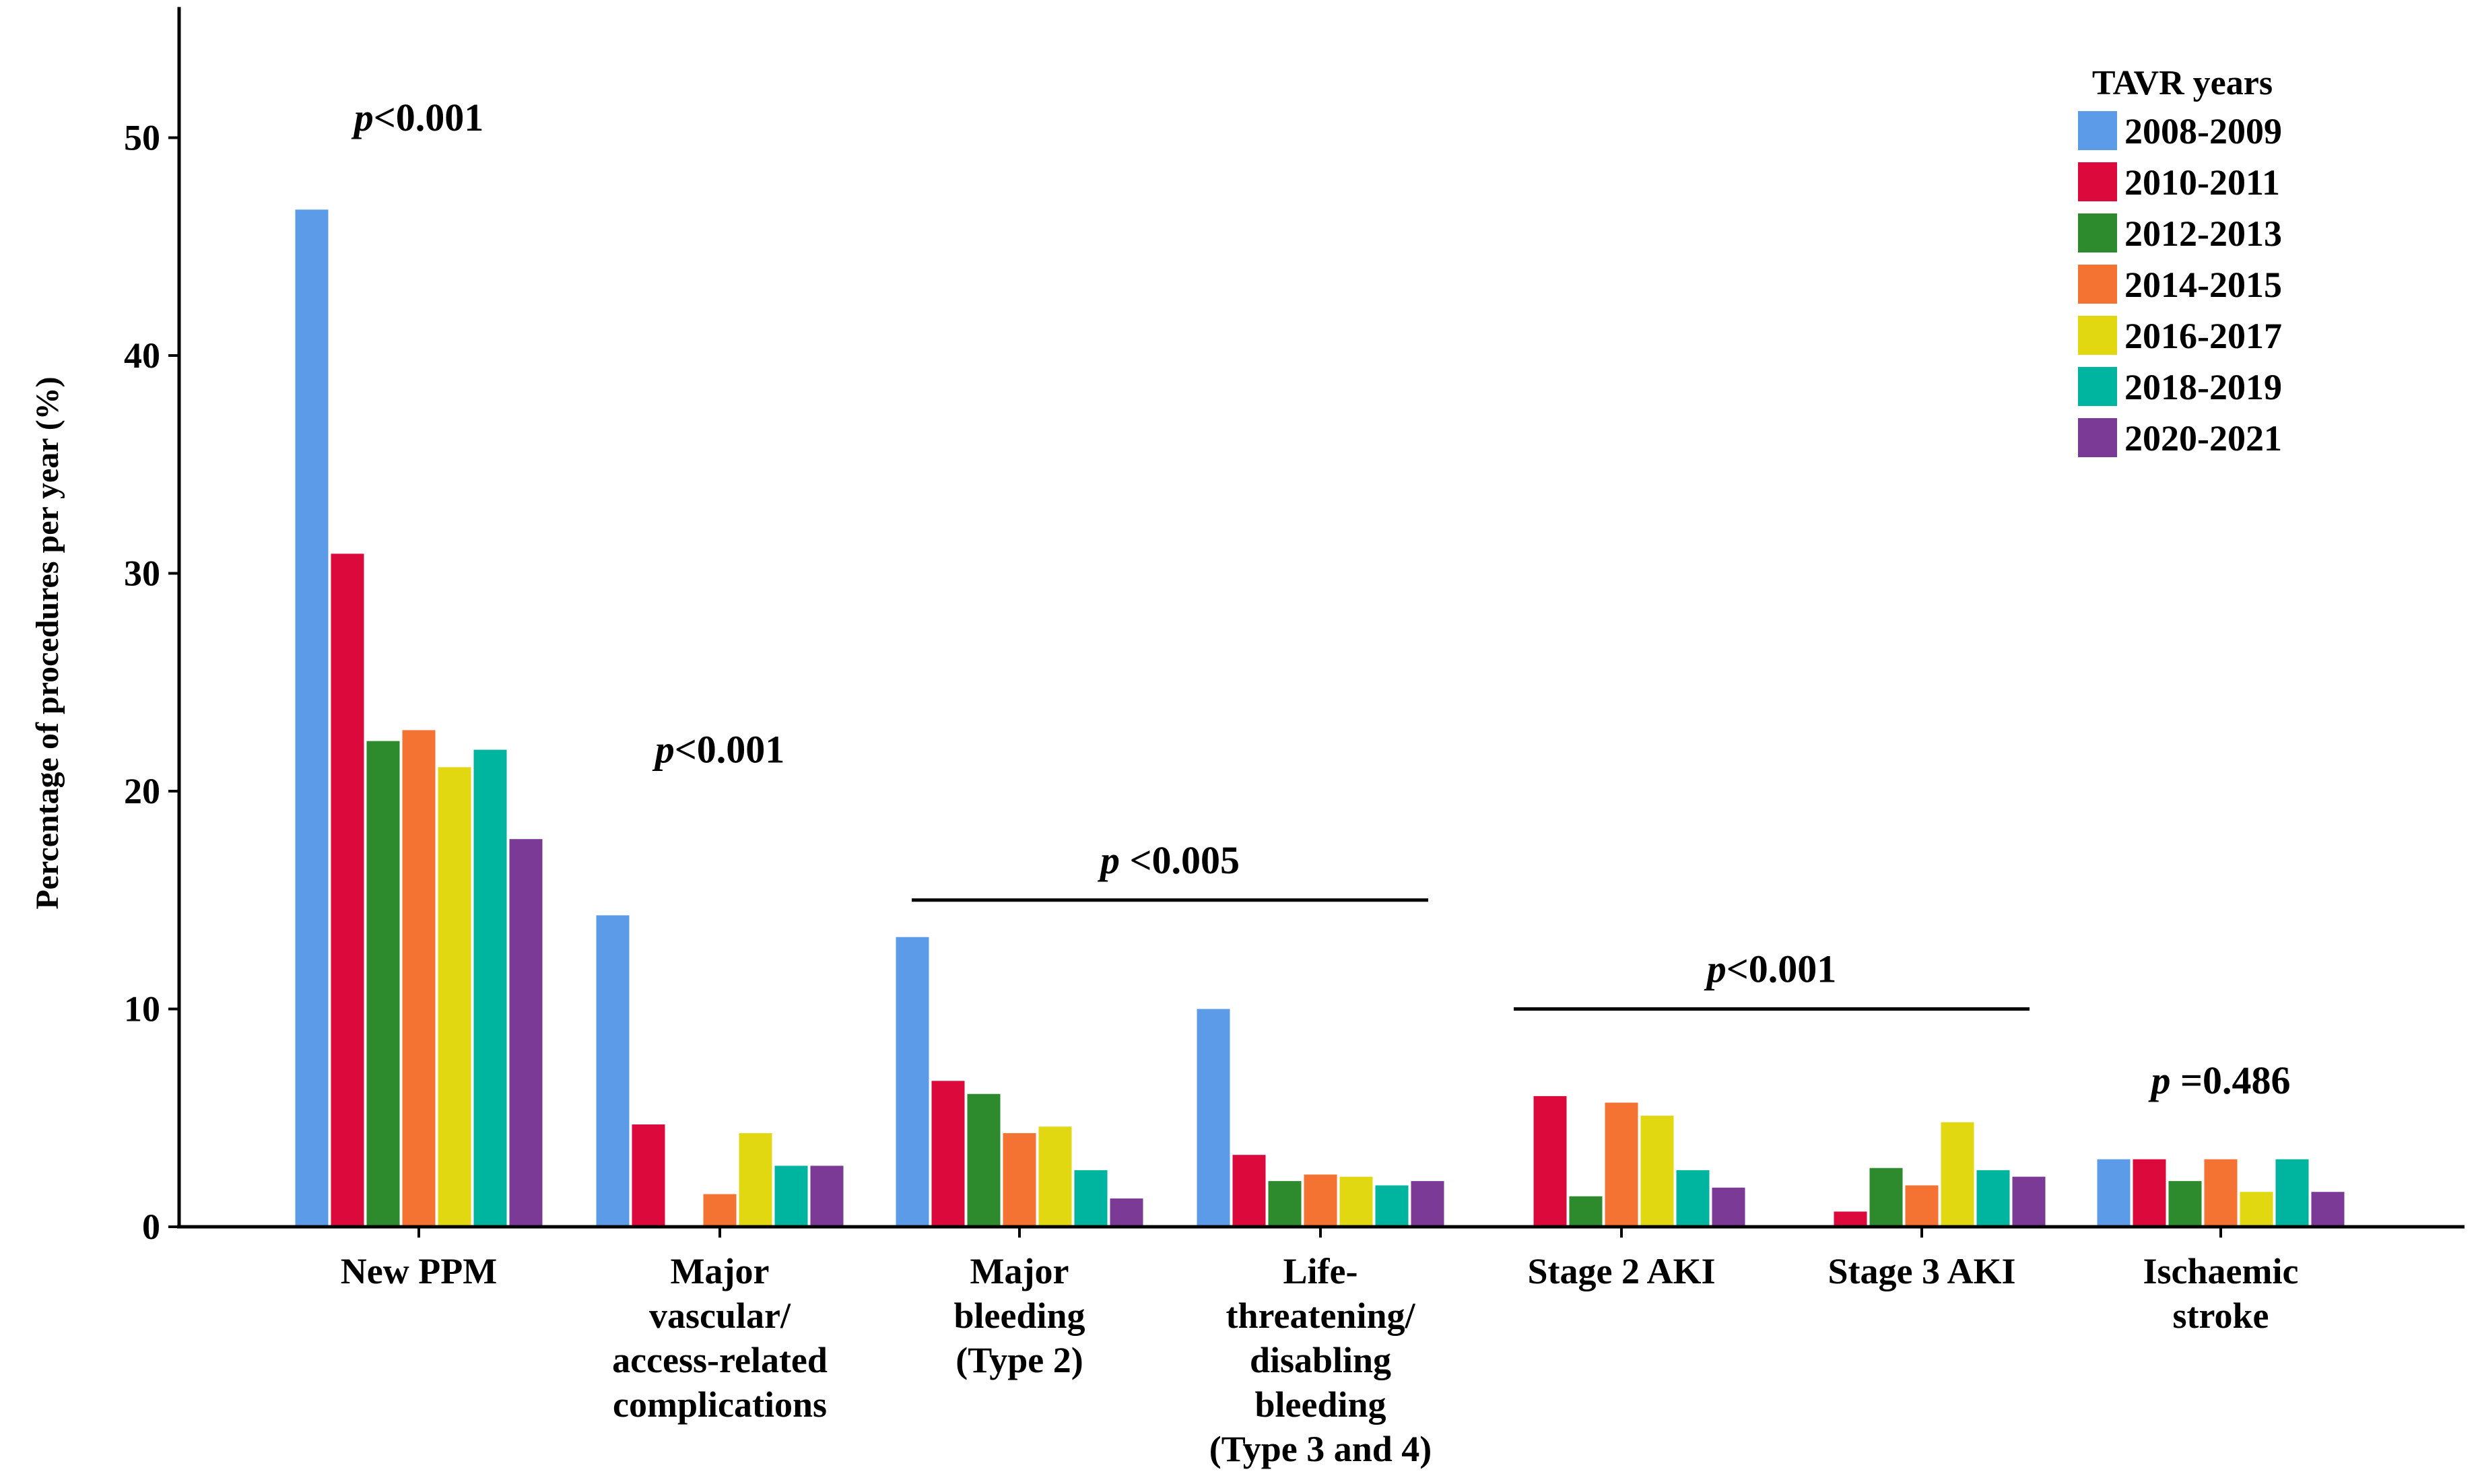  What do you see at coordinates (142, 138) in the screenshot?
I see `y-tick-label: 50` at bounding box center [142, 138].